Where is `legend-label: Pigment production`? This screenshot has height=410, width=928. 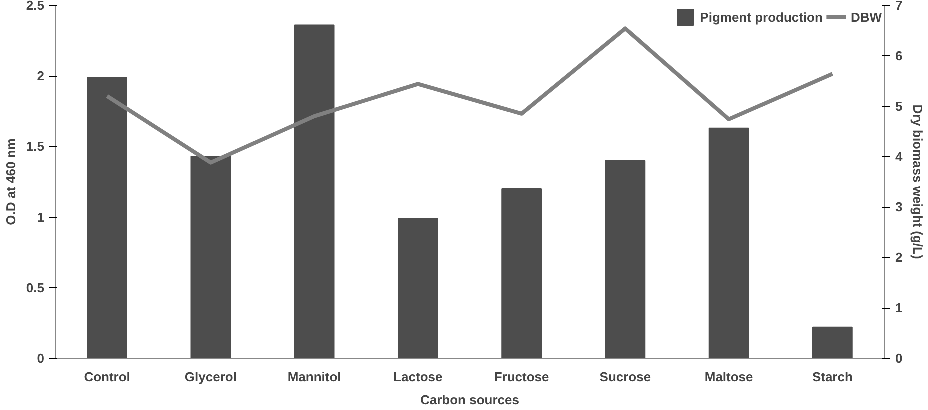
legend-label: Pigment production is located at coordinates (761, 17).